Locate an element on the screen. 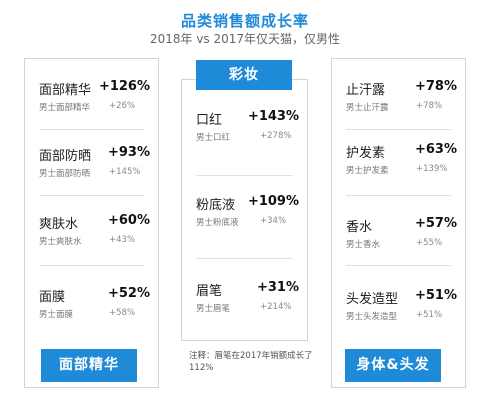 The image size is (490, 411). male-growth-value: +214% is located at coordinates (276, 307).